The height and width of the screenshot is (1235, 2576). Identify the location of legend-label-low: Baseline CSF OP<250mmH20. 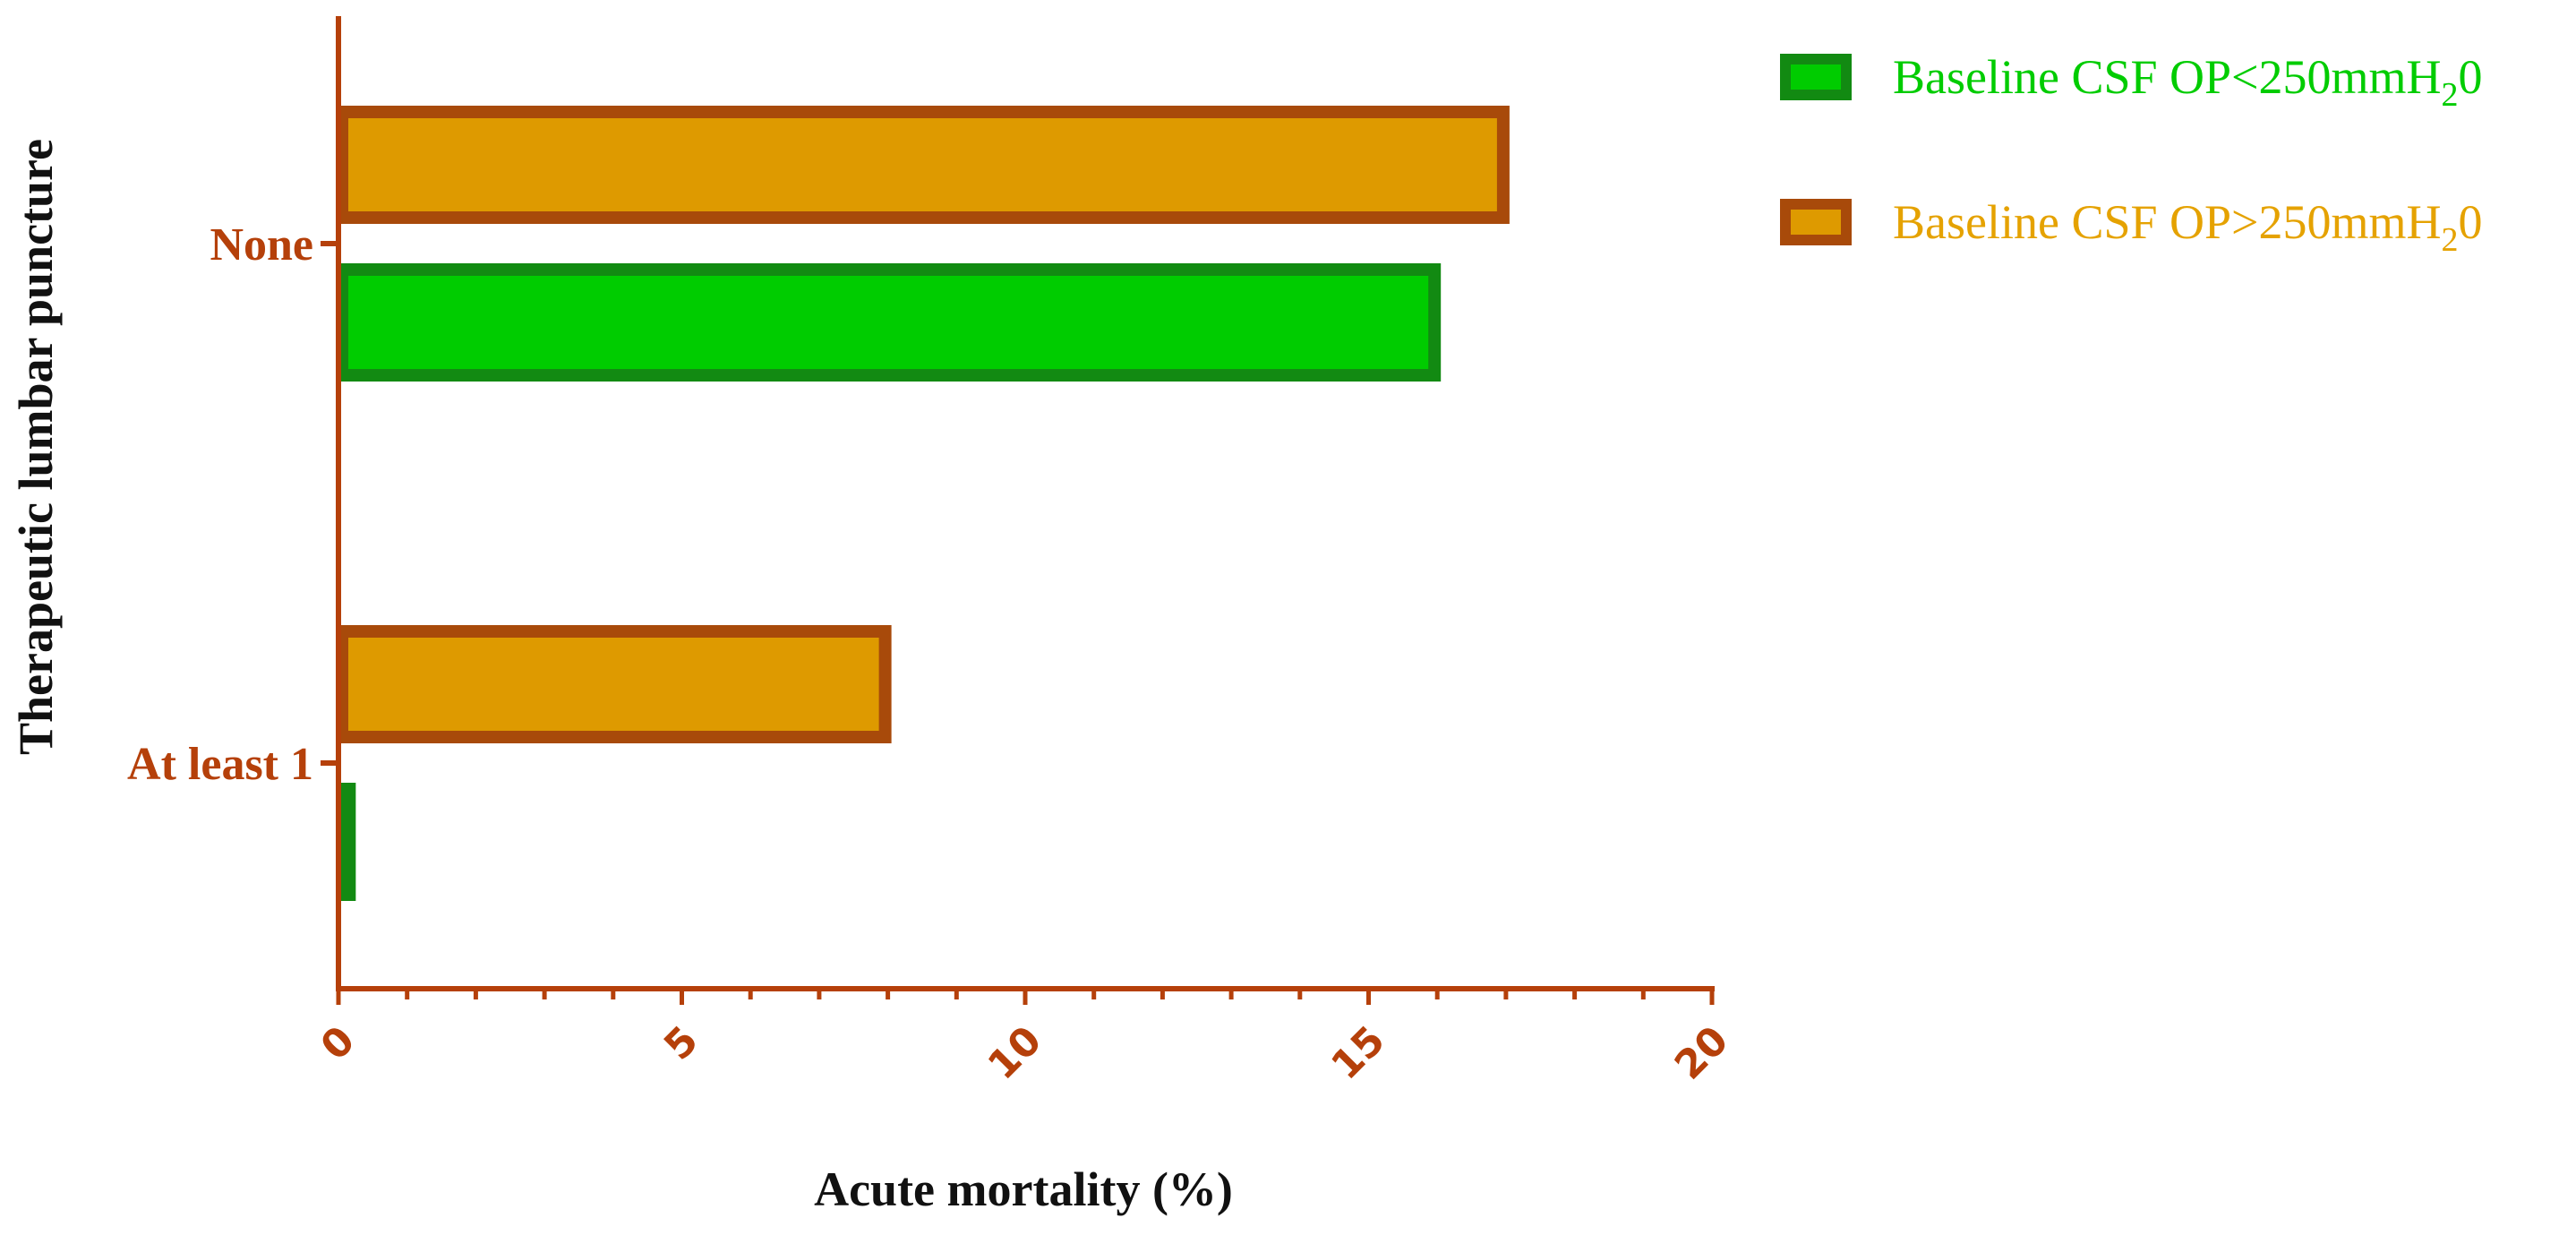
(2188, 82).